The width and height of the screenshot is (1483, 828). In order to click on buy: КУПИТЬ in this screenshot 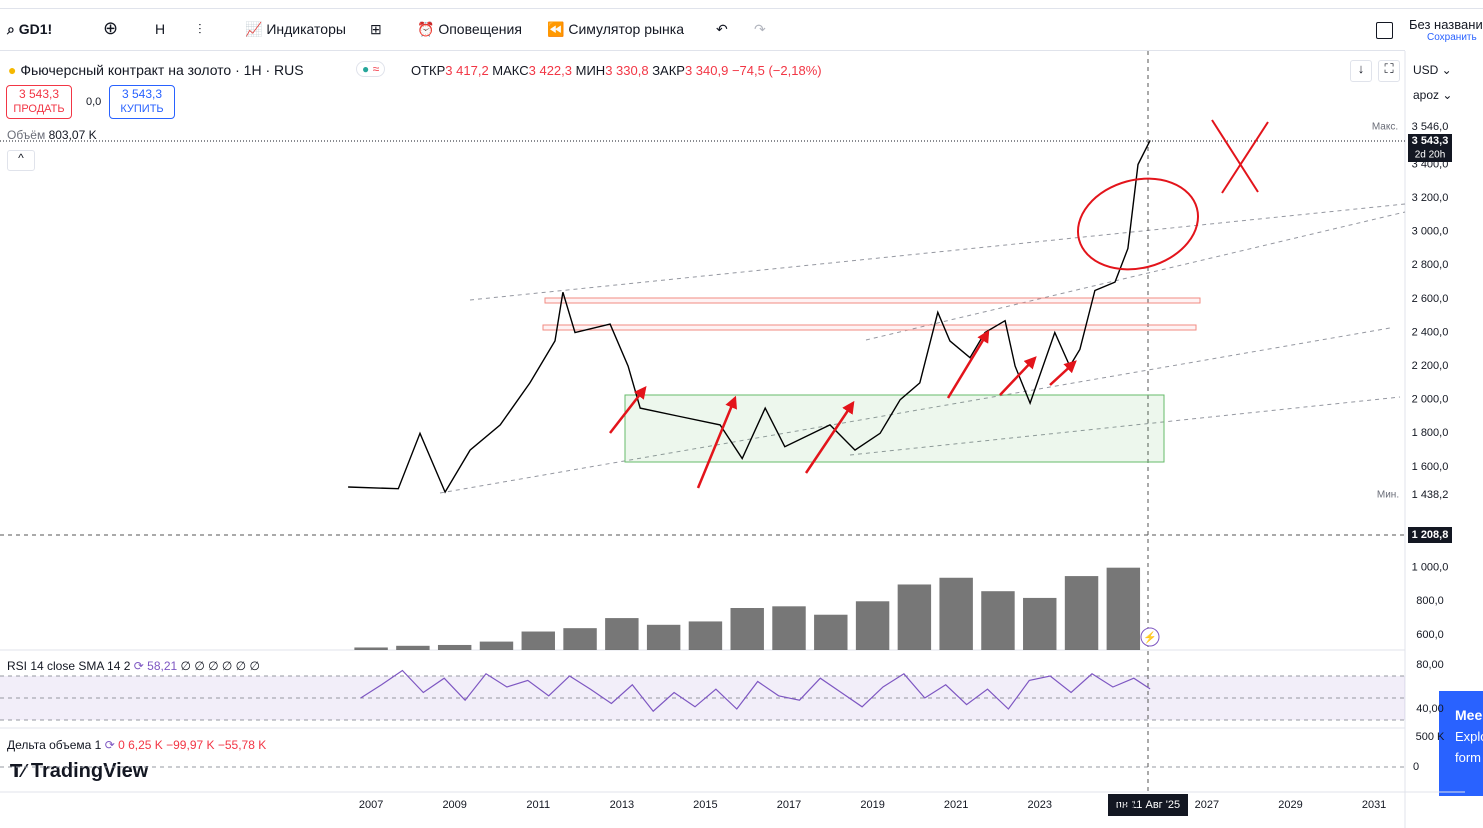, I will do `click(142, 109)`.